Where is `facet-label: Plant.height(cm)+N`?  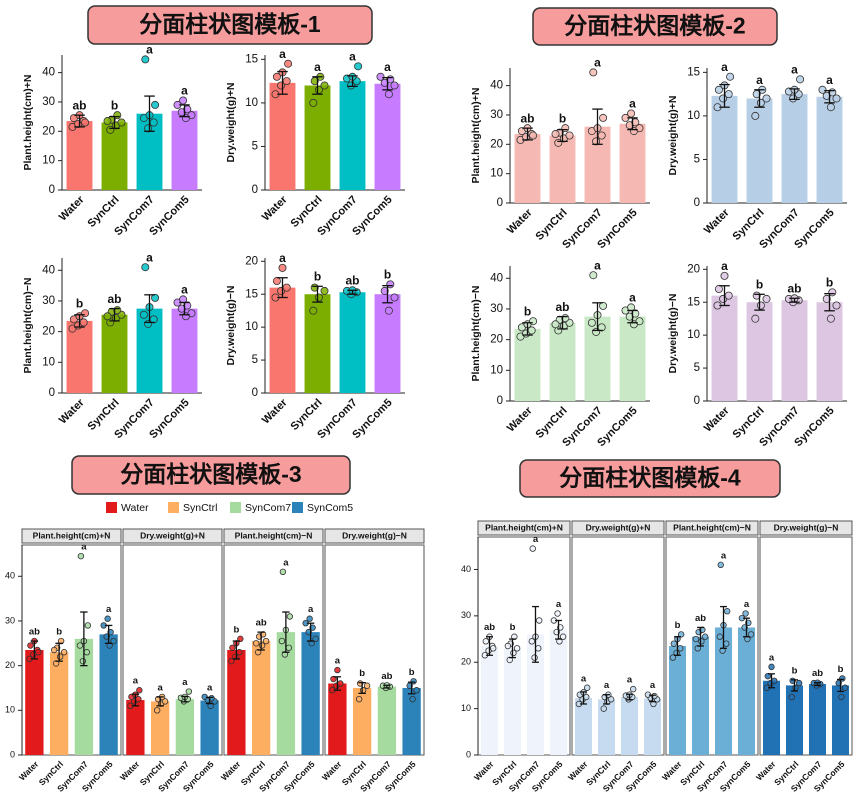
facet-label: Plant.height(cm)+N is located at coordinates (524, 527).